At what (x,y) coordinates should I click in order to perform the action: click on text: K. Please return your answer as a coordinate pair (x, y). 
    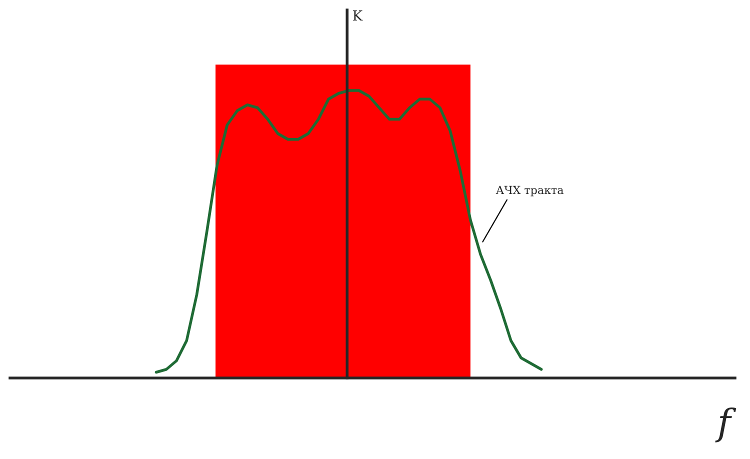
    Looking at the image, I should click on (357, 15).